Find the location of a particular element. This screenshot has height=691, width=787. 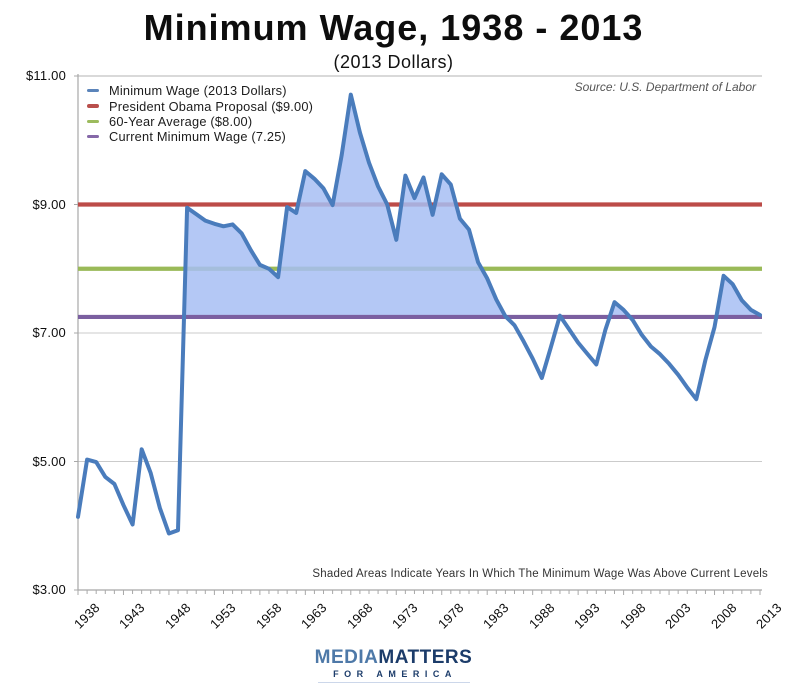

legend-label: Current Minimum Wage (7.25) is located at coordinates (198, 137).